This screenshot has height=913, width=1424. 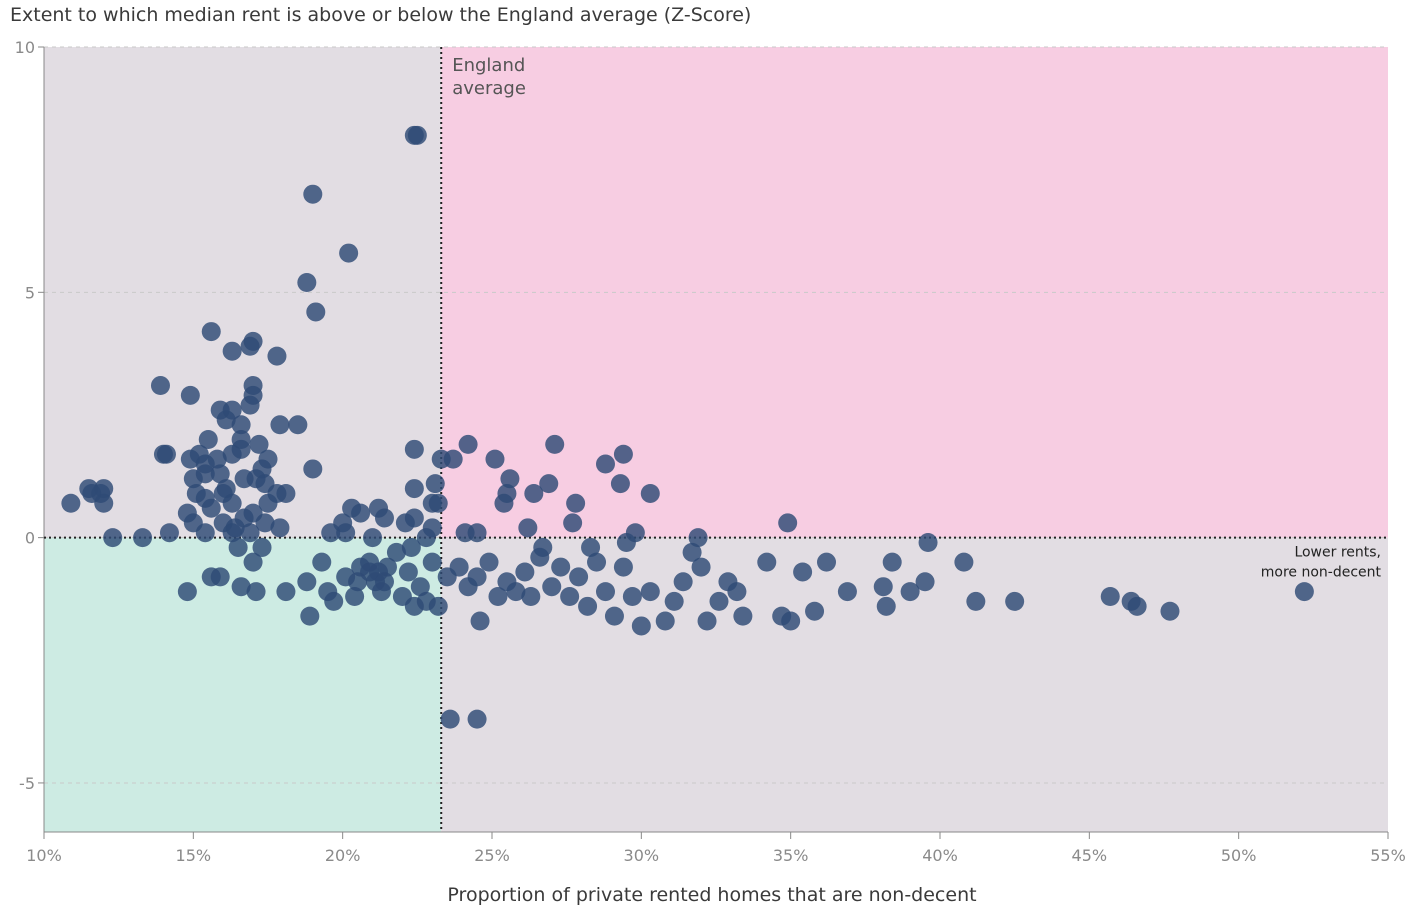 I want to click on y-tick-label: -5, so click(x=27, y=783).